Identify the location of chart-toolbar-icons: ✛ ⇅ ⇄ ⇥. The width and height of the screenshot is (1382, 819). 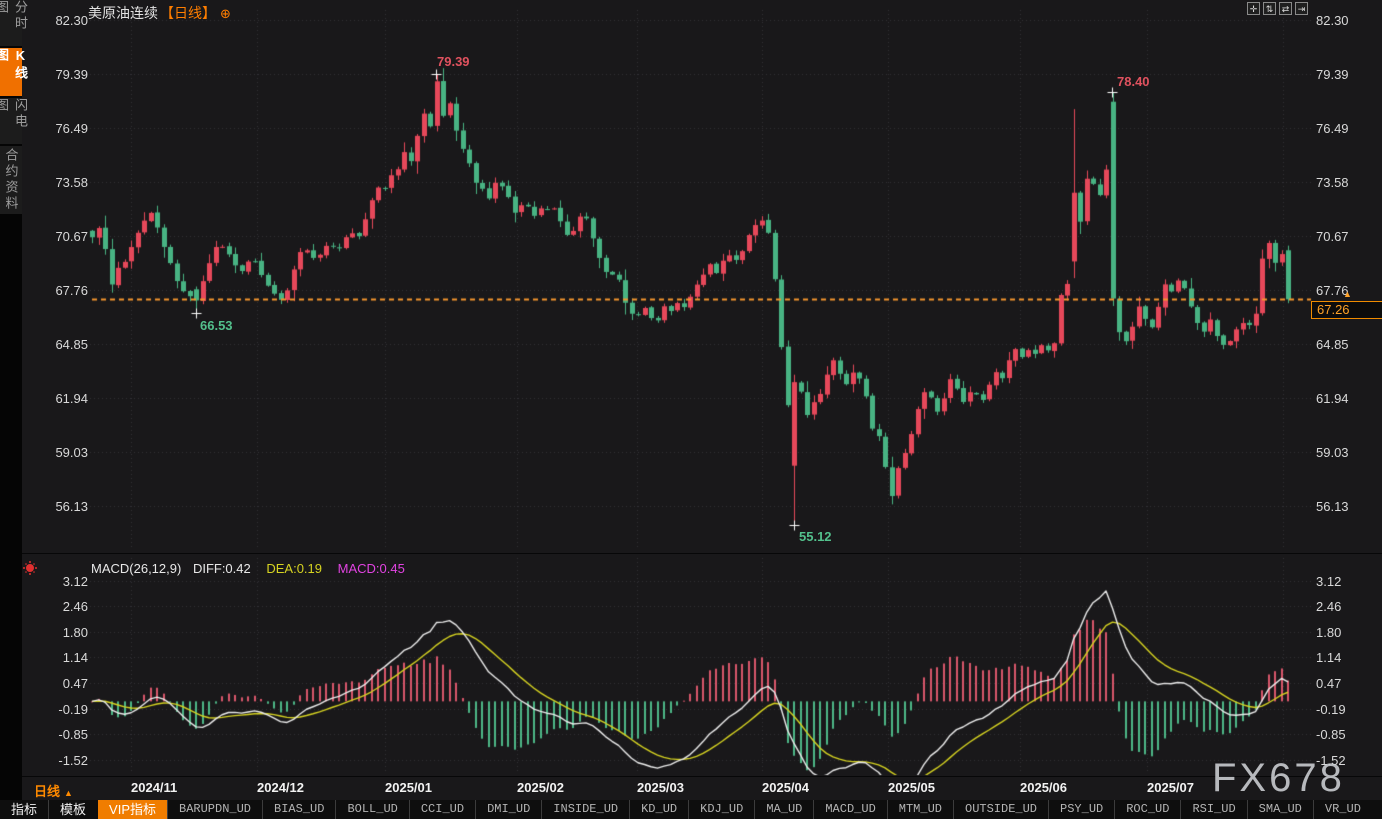
(1277, 8).